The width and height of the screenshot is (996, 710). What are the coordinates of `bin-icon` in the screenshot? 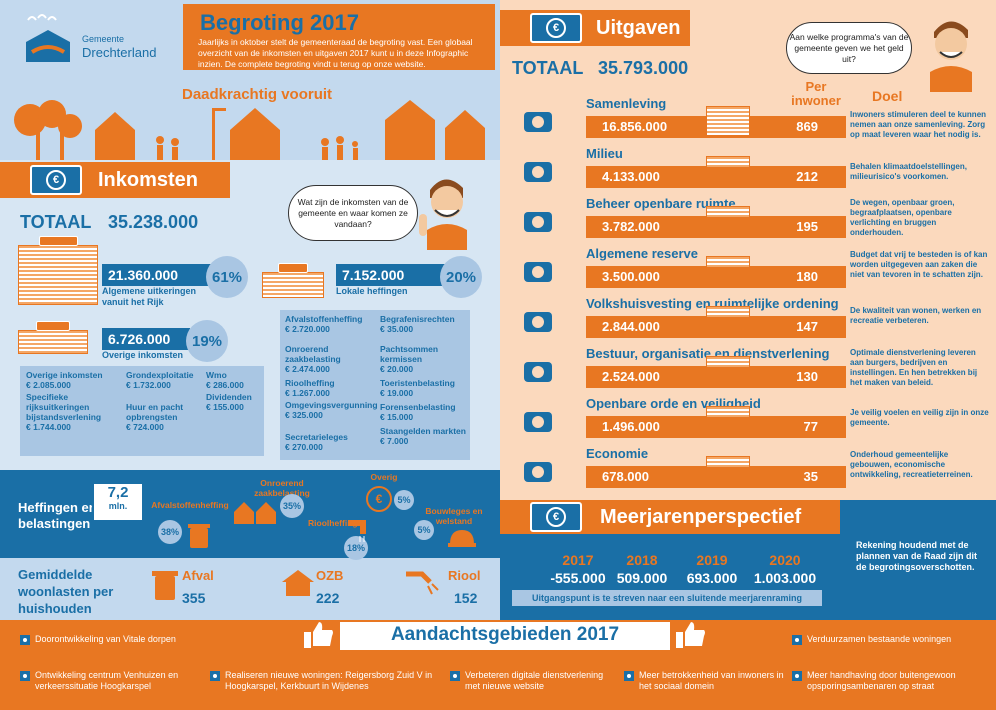 It's located at (199, 536).